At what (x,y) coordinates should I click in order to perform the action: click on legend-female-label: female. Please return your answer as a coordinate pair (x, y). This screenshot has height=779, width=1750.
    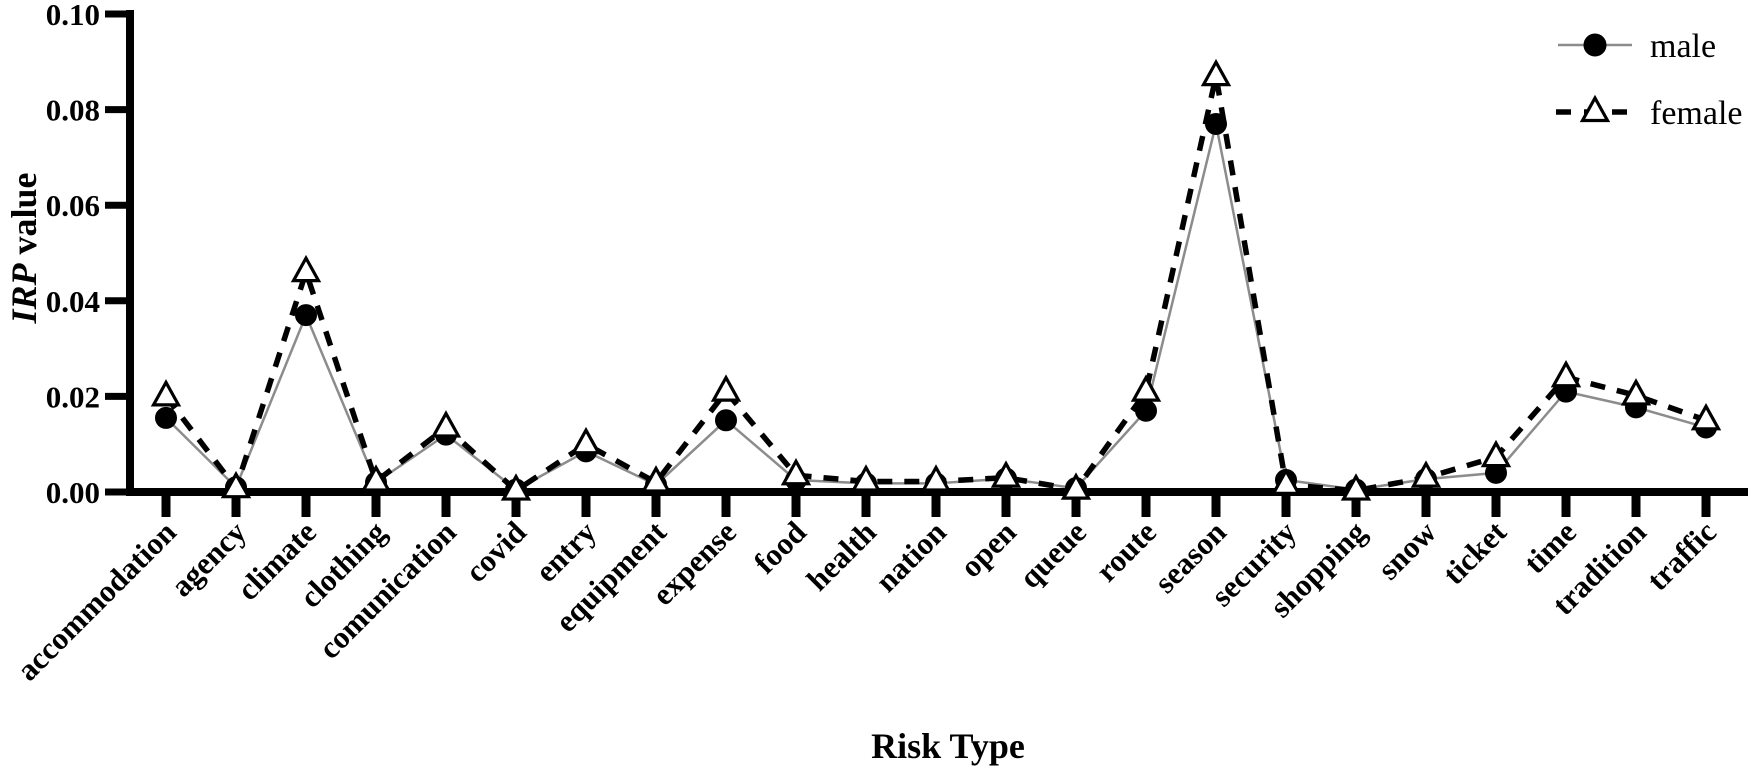
    Looking at the image, I should click on (1696, 113).